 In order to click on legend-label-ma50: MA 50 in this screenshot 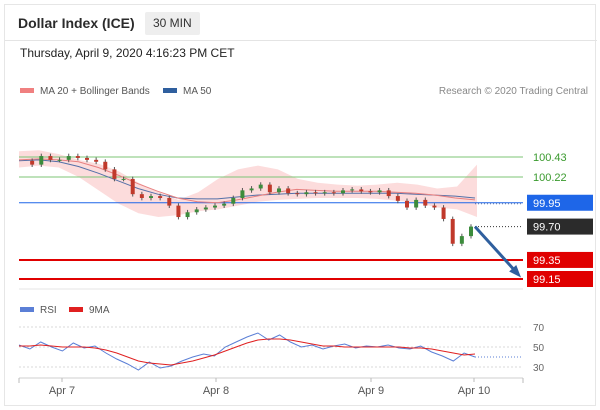, I will do `click(197, 91)`.